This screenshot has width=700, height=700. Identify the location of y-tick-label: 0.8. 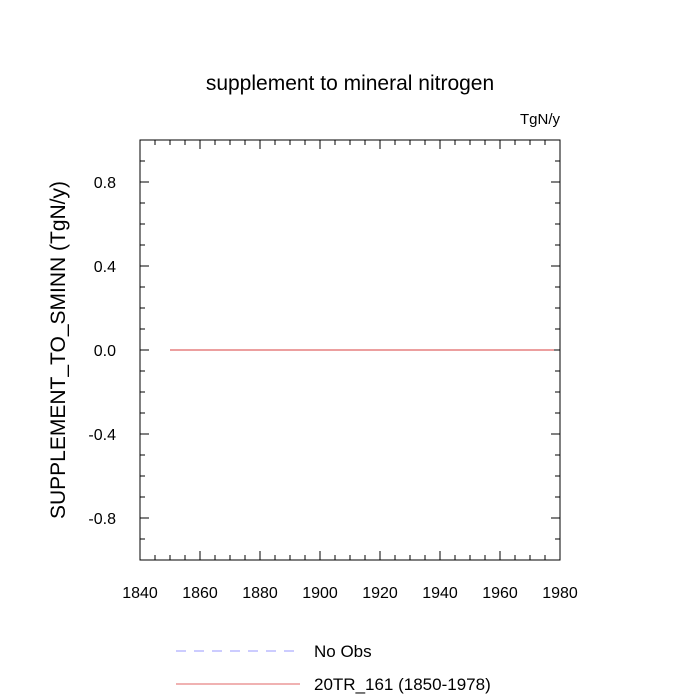
(105, 183).